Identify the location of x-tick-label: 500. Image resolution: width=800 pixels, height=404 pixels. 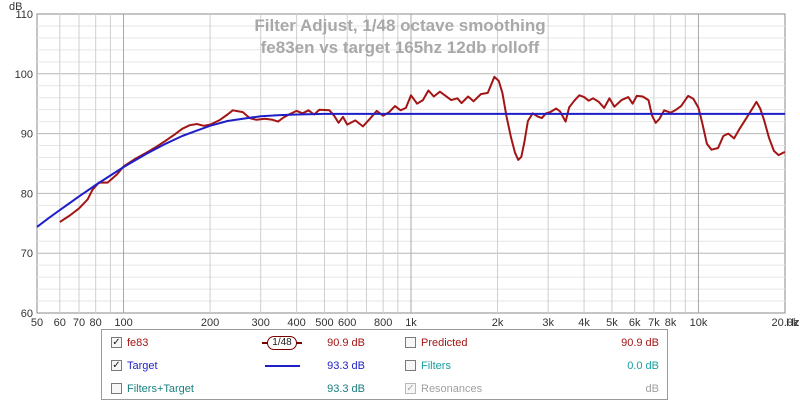
(324, 323).